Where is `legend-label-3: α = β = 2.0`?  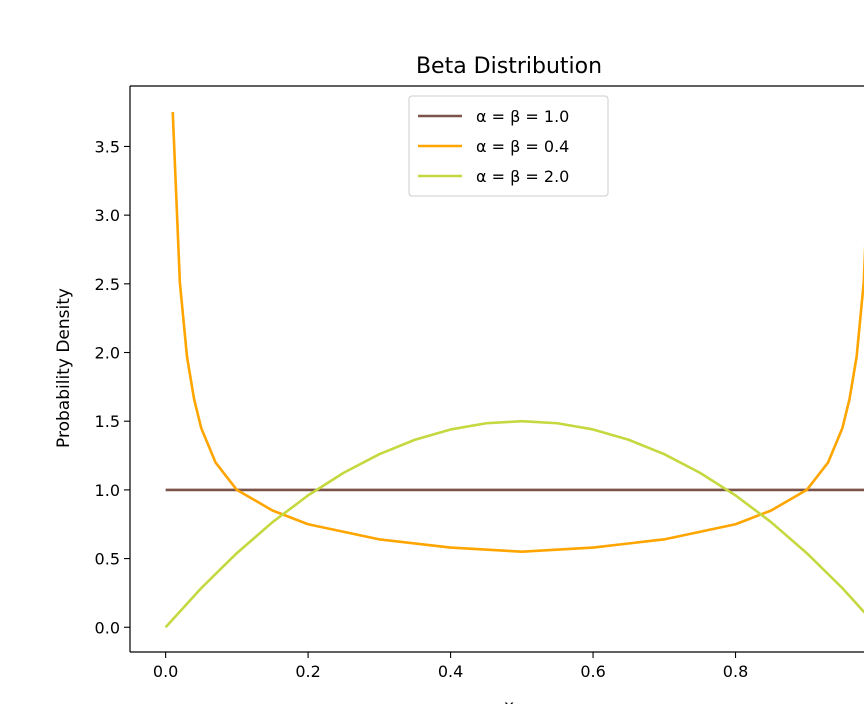
legend-label-3: α = β = 2.0 is located at coordinates (522, 176).